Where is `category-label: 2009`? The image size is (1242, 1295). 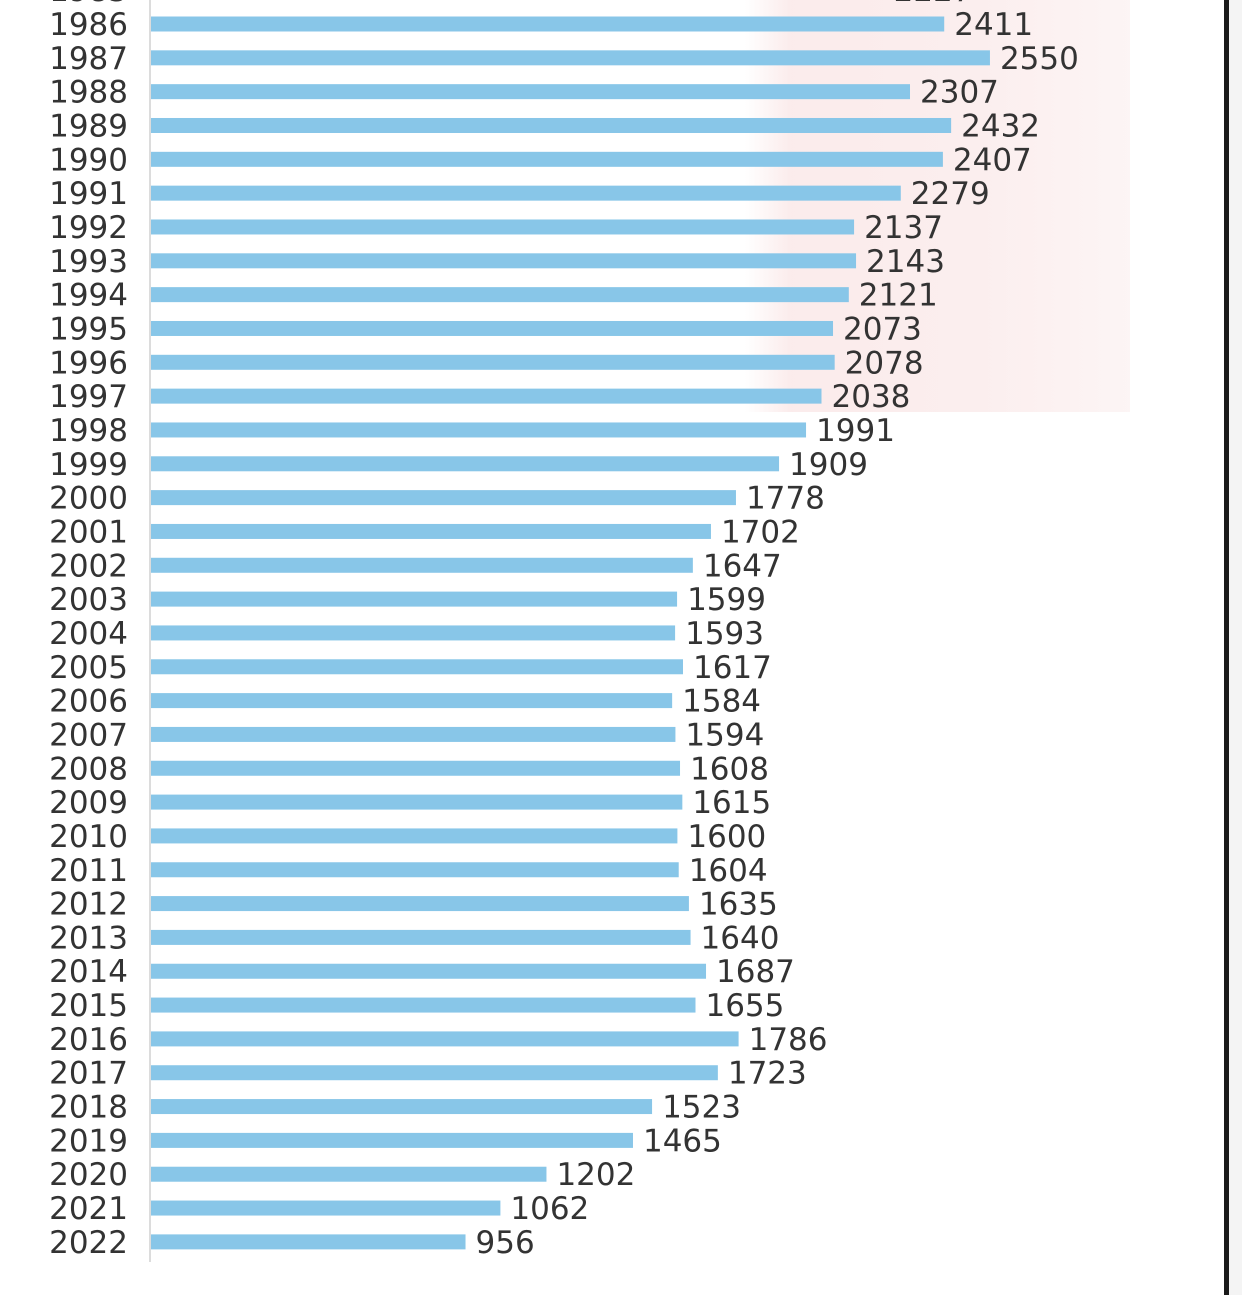 category-label: 2009 is located at coordinates (88, 803).